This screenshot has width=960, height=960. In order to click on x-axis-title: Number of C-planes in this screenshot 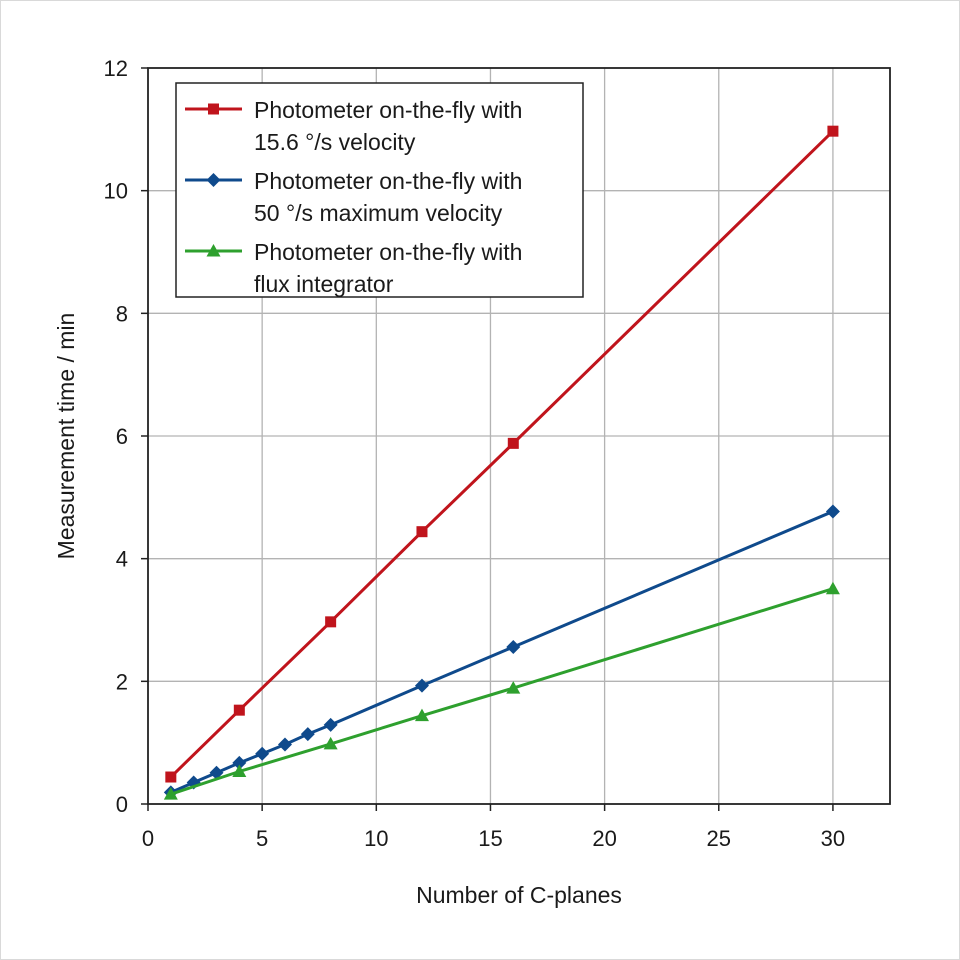, I will do `click(519, 895)`.